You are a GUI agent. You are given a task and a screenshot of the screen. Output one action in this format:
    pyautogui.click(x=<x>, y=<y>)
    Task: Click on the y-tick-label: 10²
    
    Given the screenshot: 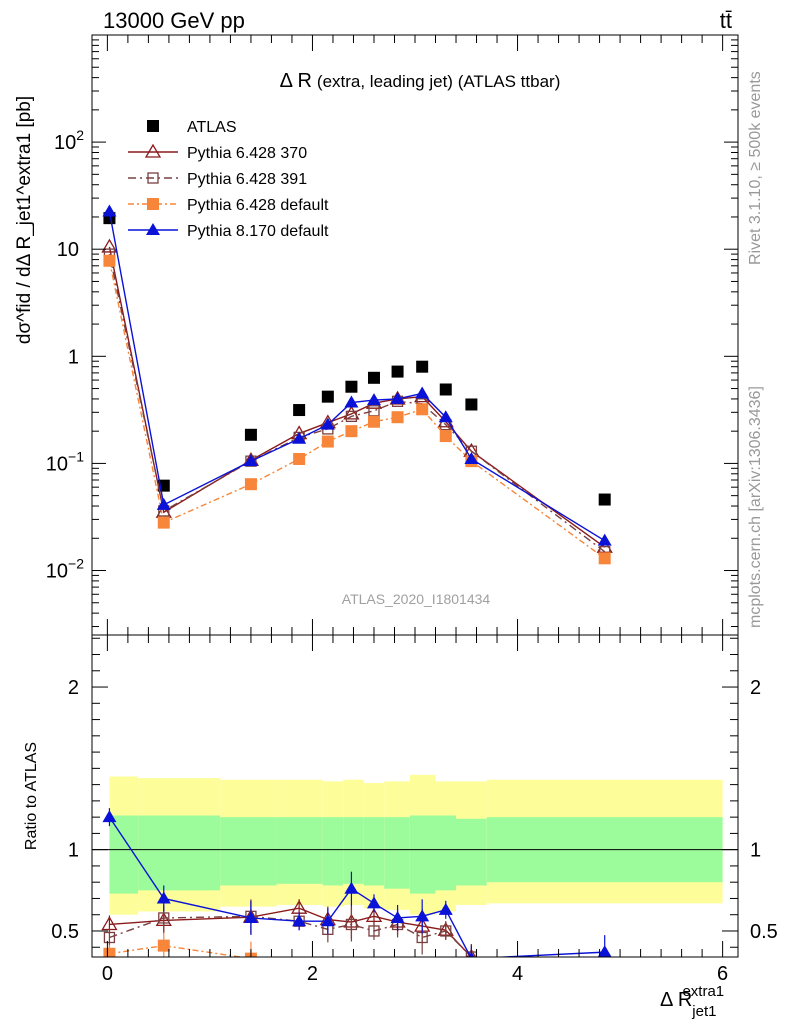 What is the action you would take?
    pyautogui.click(x=69, y=140)
    